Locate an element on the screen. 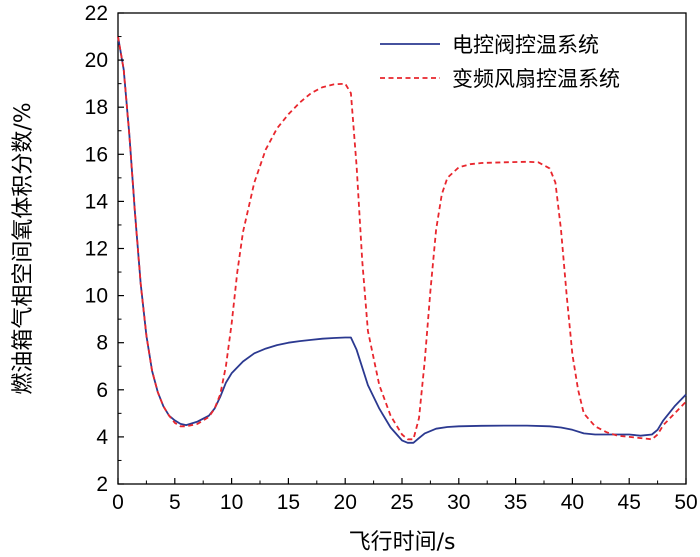 The image size is (700, 557). y-tick-label: 16 is located at coordinates (96, 154).